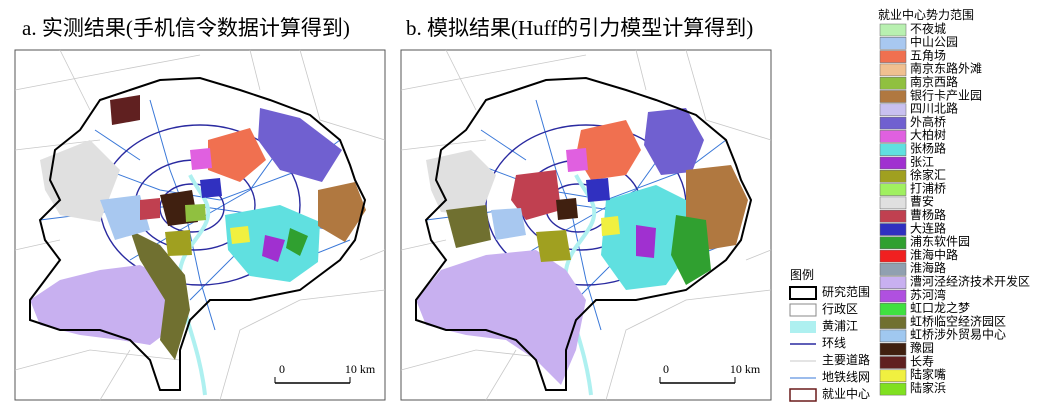  What do you see at coordinates (928, 28) in the screenshot?
I see `legend-label: 不夜城` at bounding box center [928, 28].